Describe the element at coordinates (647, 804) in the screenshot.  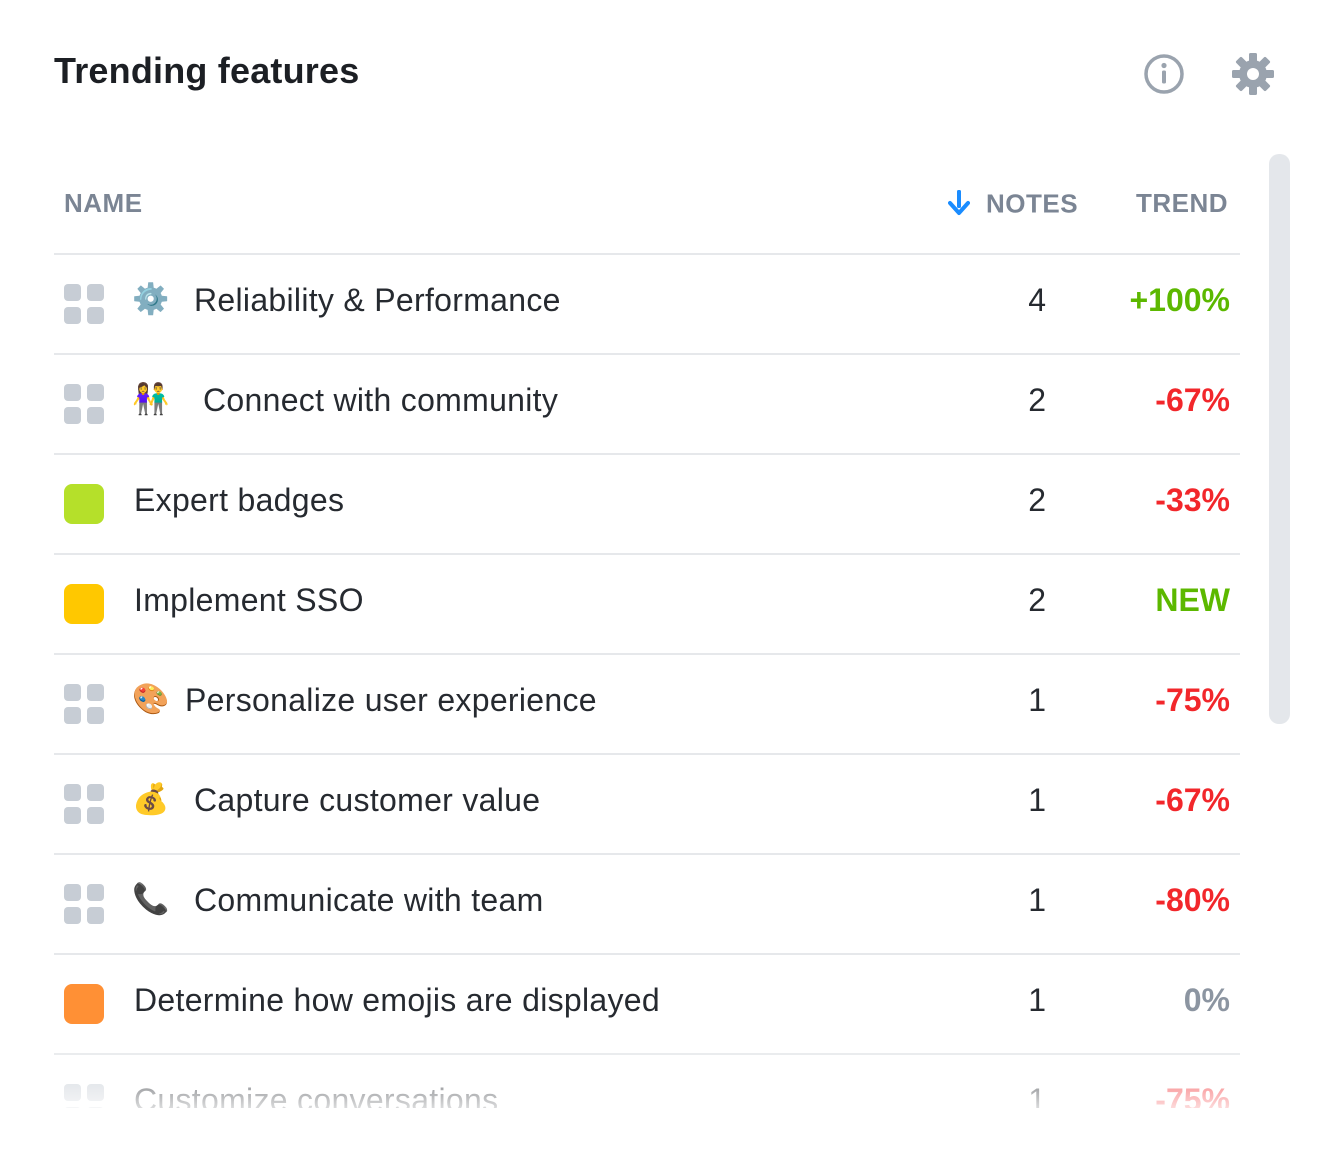
I see `table-row: 💰 Capture customer value 1 -67%` at that location.